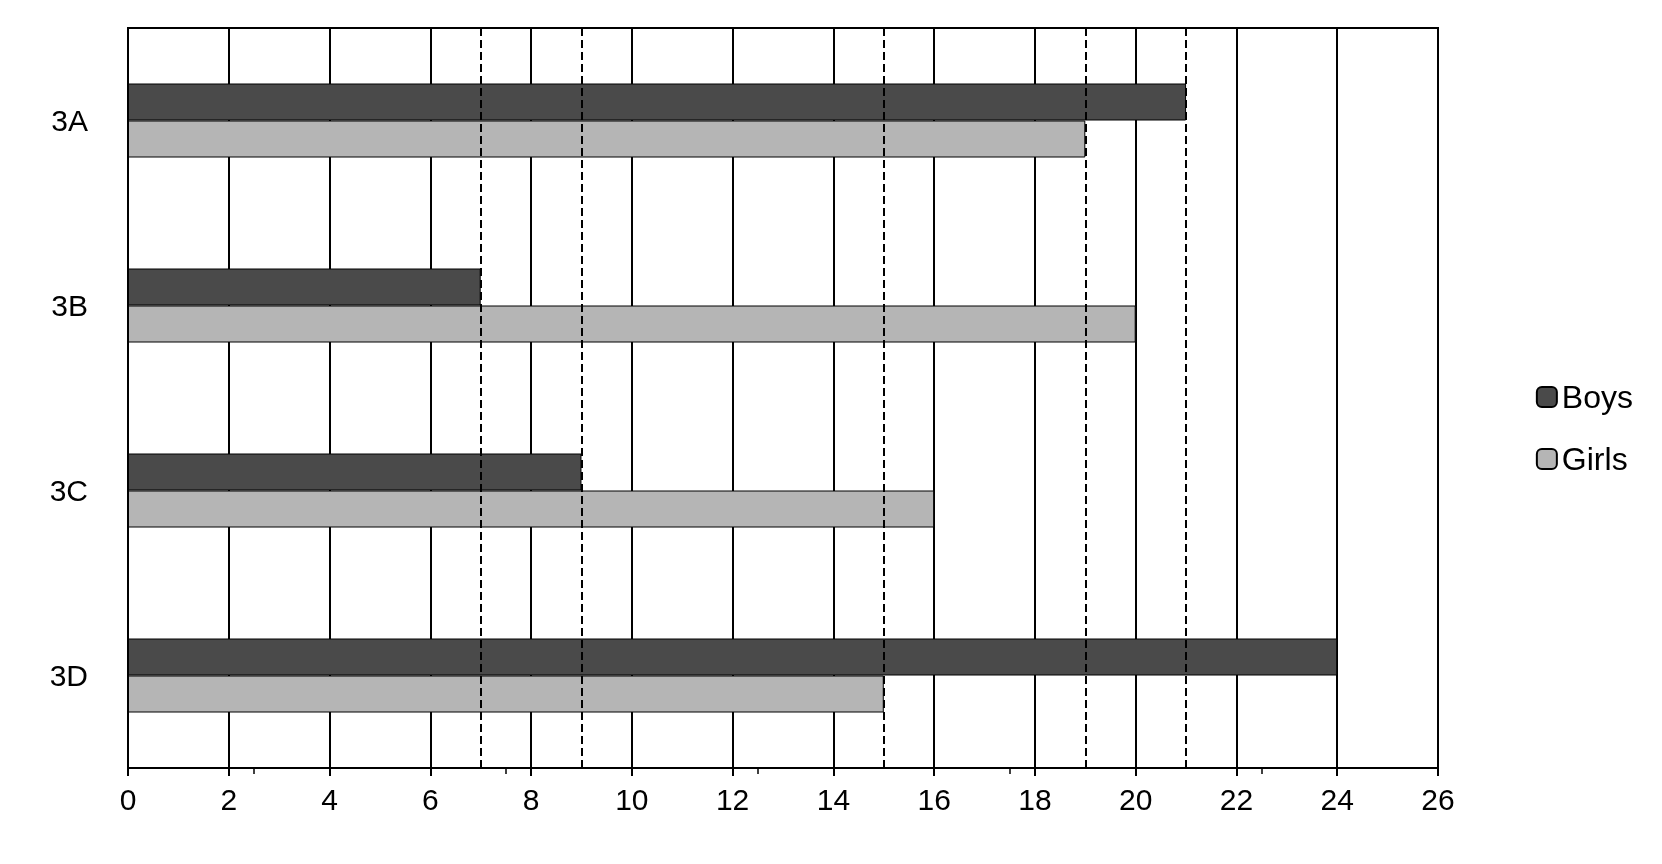  What do you see at coordinates (732, 799) in the screenshot?
I see `x-tick-label: 12` at bounding box center [732, 799].